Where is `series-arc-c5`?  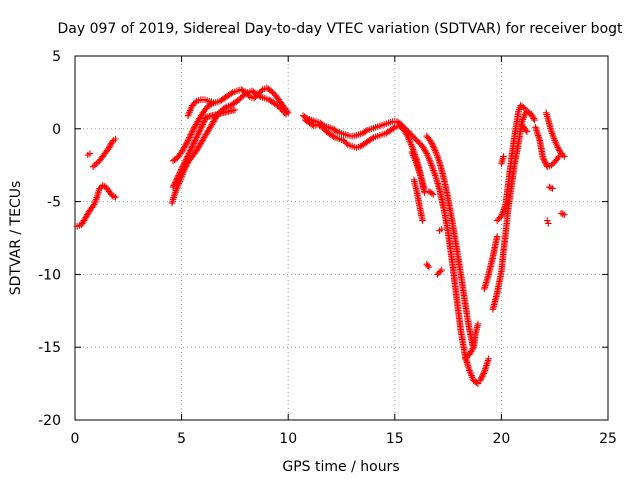 series-arc-c5 is located at coordinates (428, 265).